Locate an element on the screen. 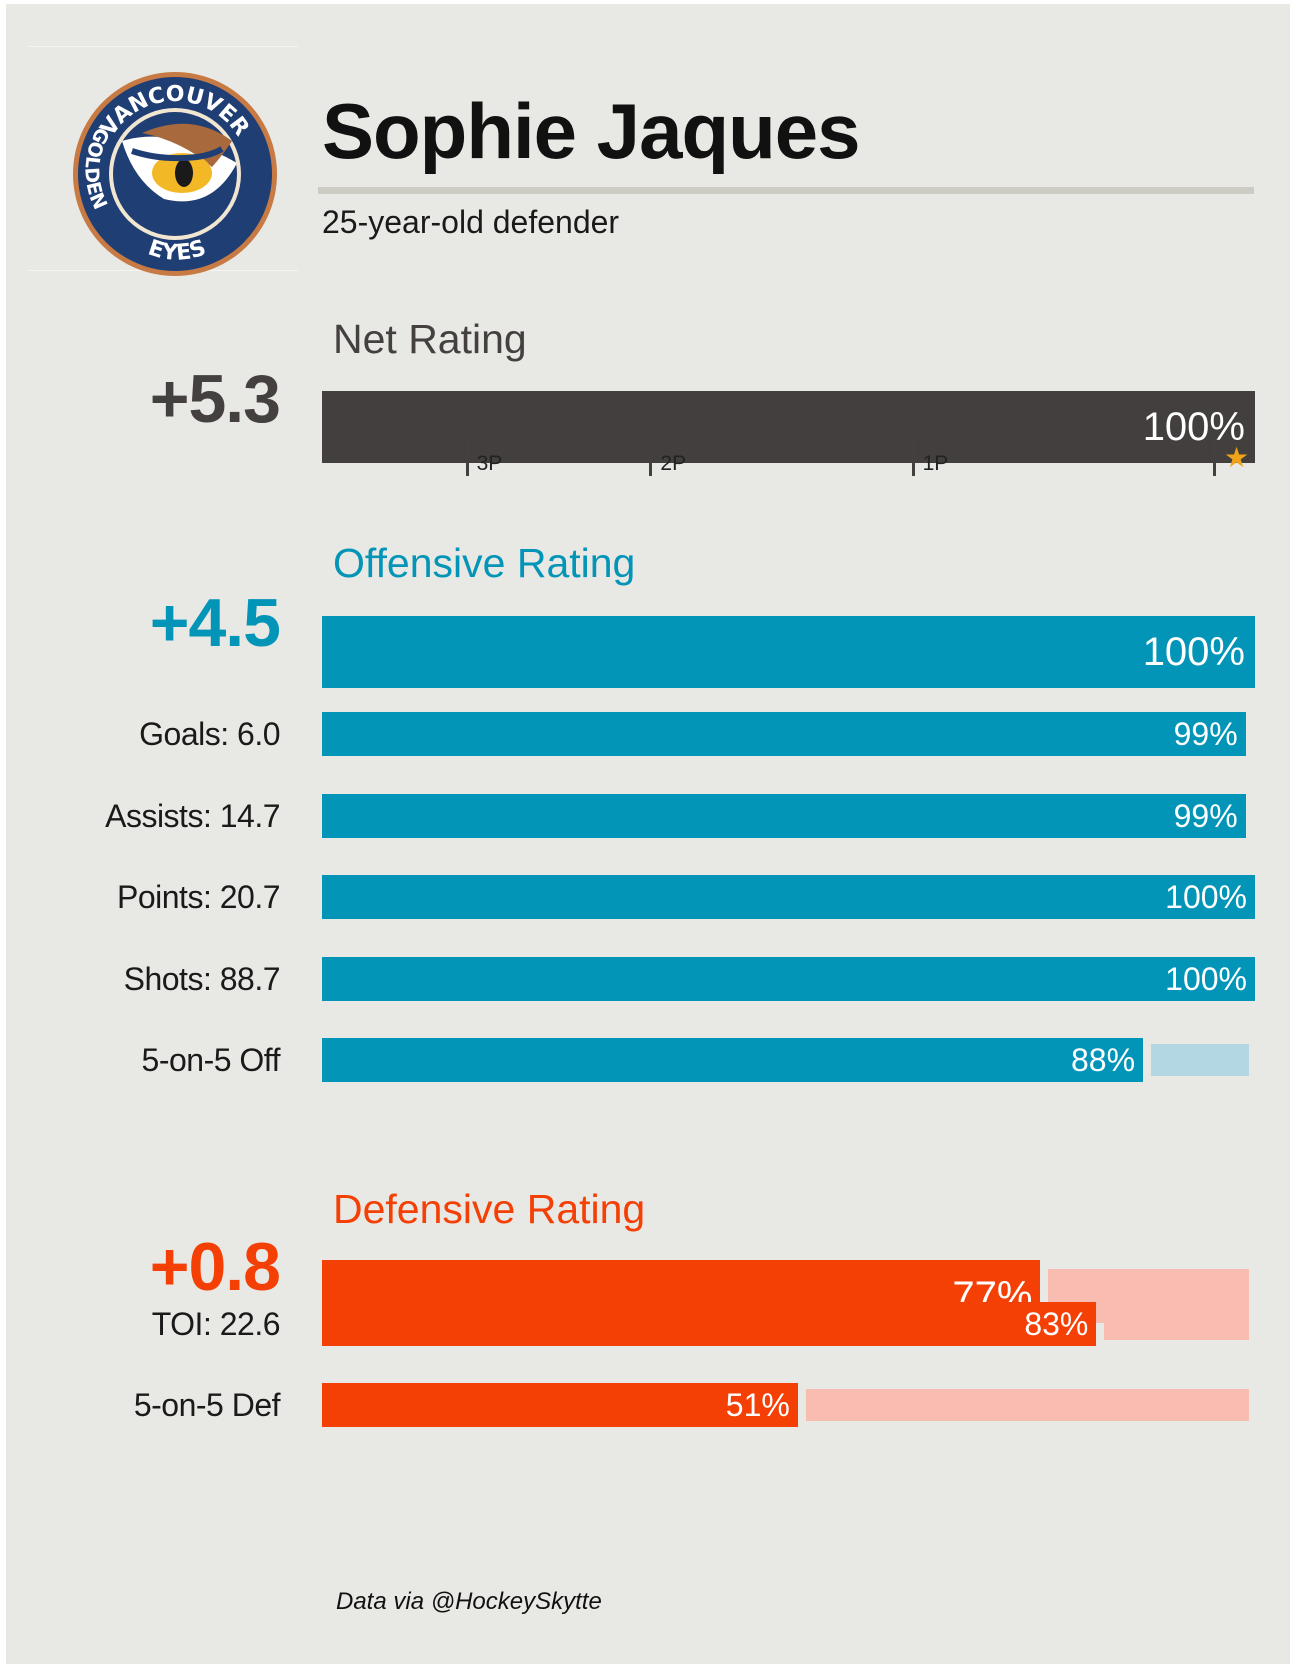  offense-row-label: Points: 20.7 is located at coordinates (199, 897).